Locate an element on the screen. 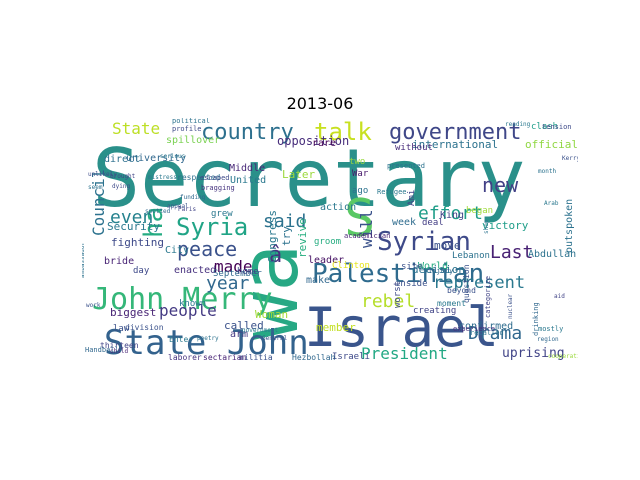  cloud-word: Ami is located at coordinates (412, 198).